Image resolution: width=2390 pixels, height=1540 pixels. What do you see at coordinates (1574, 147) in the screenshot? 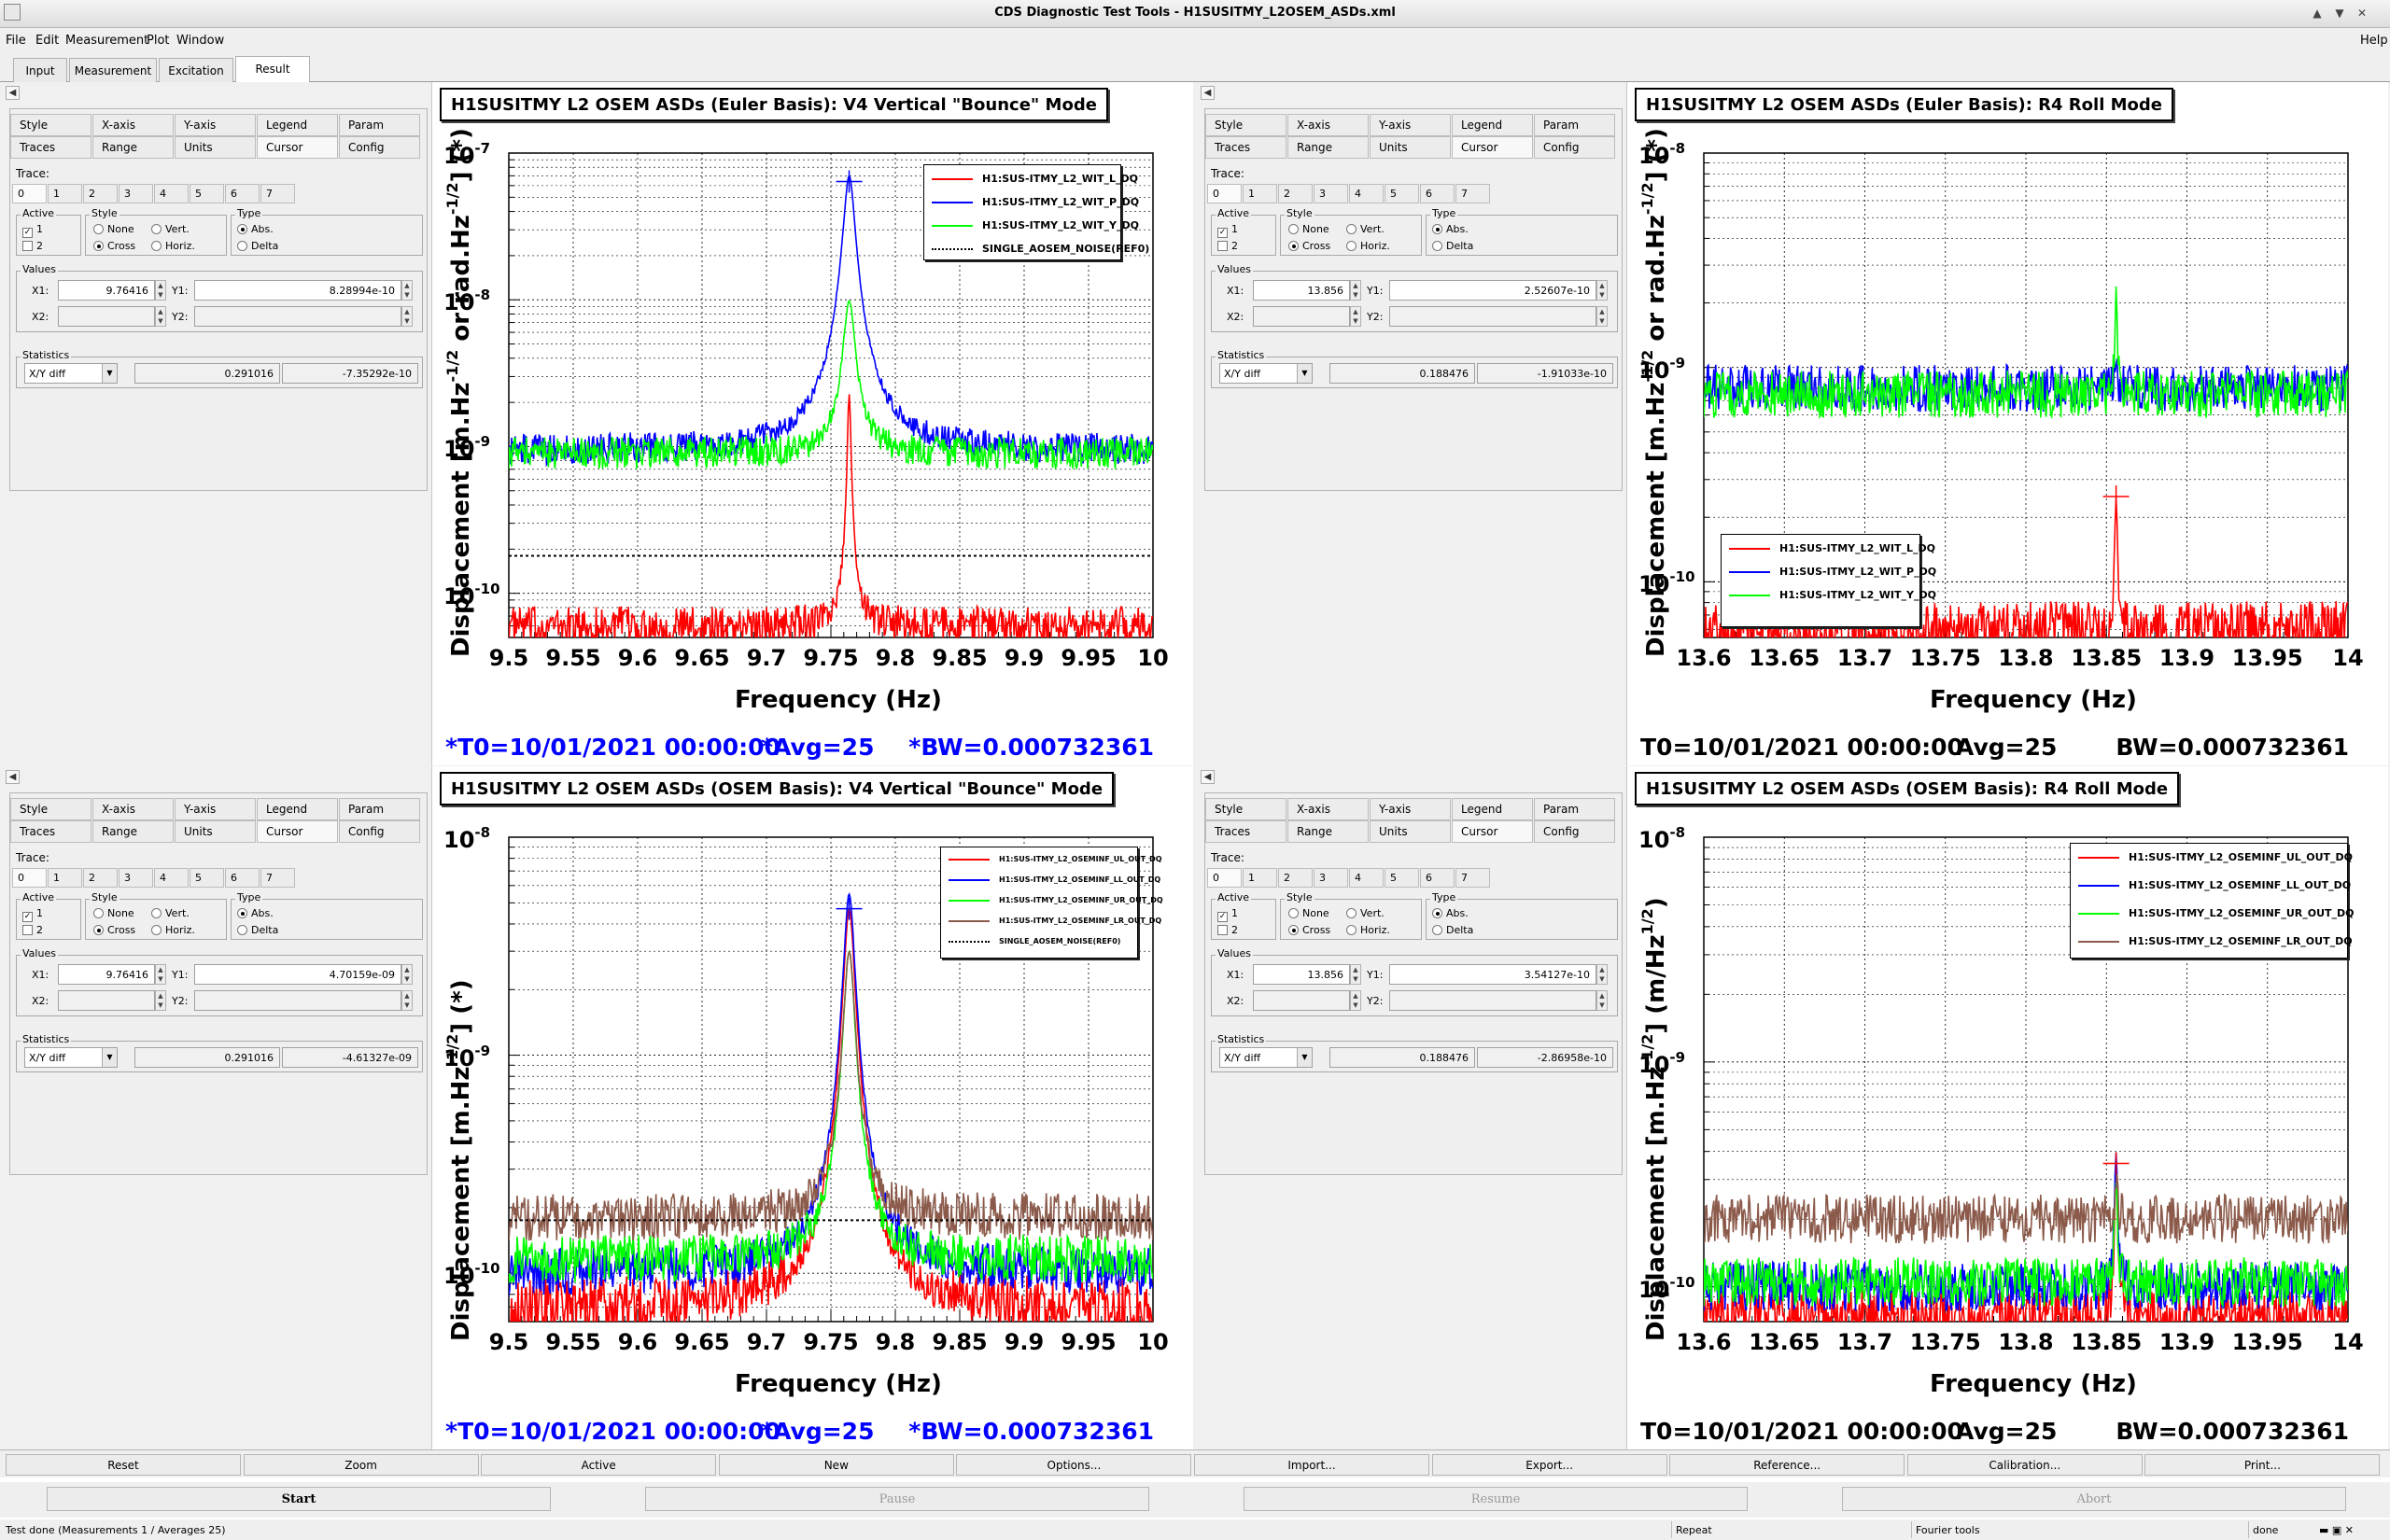
I see `tab-config: Config` at bounding box center [1574, 147].